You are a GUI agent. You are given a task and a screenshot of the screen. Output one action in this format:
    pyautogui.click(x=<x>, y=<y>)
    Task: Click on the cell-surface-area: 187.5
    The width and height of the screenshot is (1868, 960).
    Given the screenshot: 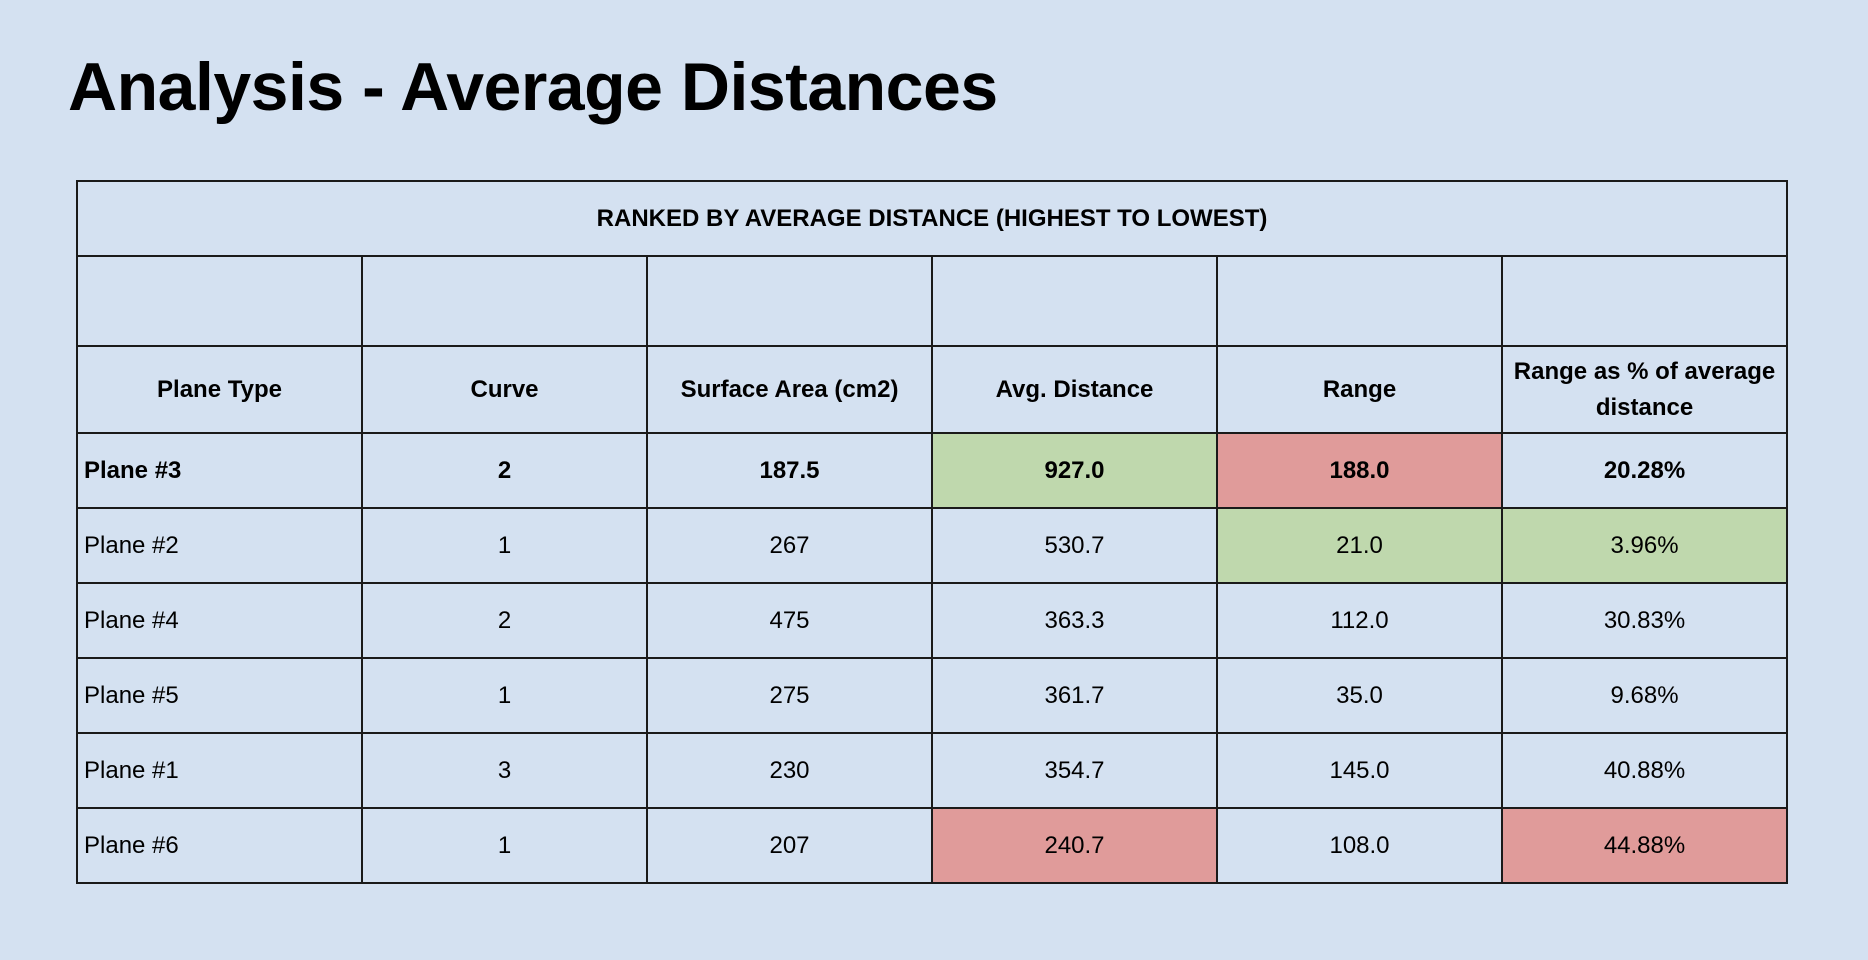 What is the action you would take?
    pyautogui.click(x=789, y=470)
    